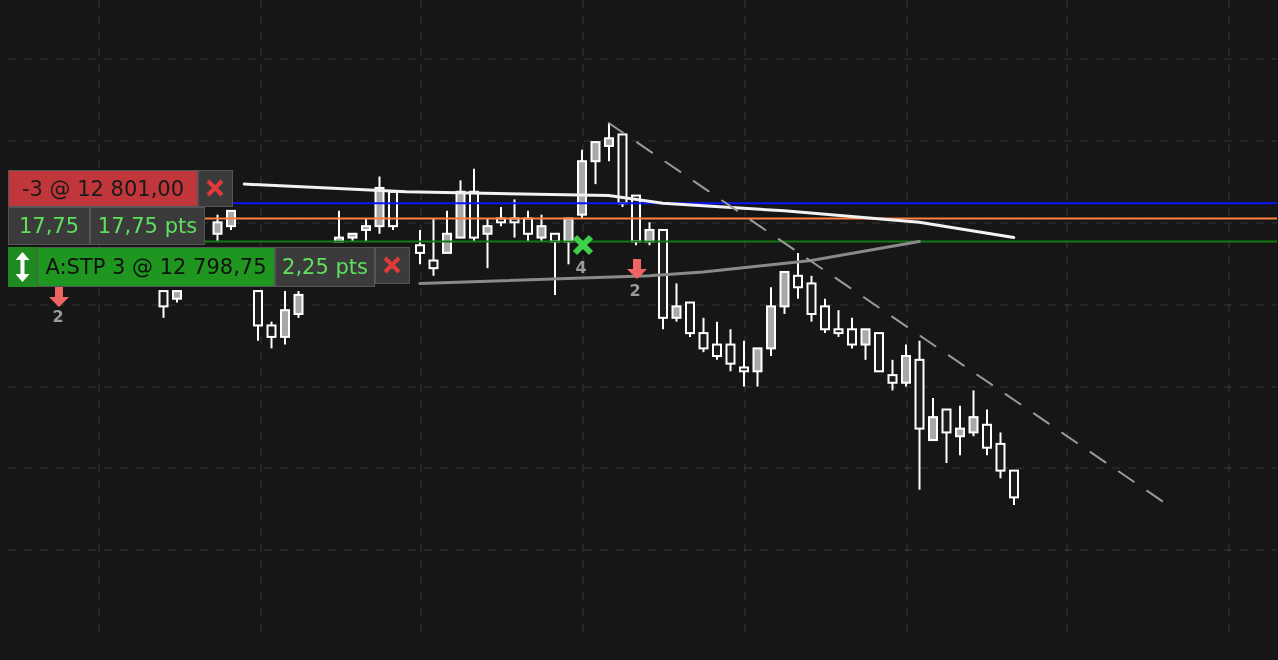 The image size is (1278, 660). What do you see at coordinates (103, 188) in the screenshot?
I see `annotation: -3 @ 12 801,00` at bounding box center [103, 188].